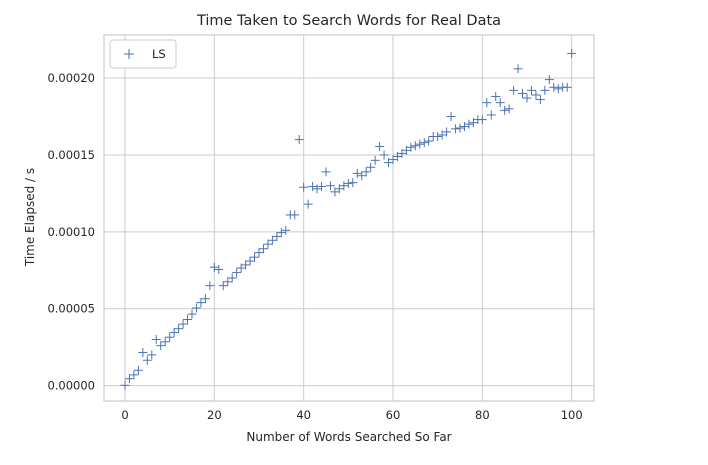 Image resolution: width=708 pixels, height=465 pixels. What do you see at coordinates (348, 21) in the screenshot?
I see `chart-title: Time Taken to Search Words for Real Data` at bounding box center [348, 21].